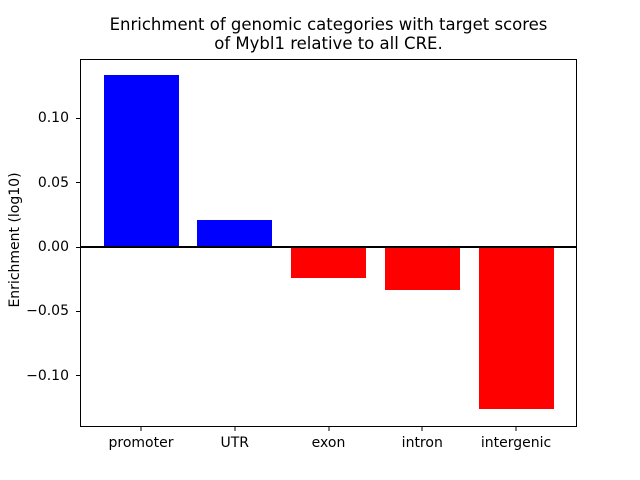 The image size is (640, 480). Describe the element at coordinates (422, 429) in the screenshot. I see `x-tick-intron` at that location.